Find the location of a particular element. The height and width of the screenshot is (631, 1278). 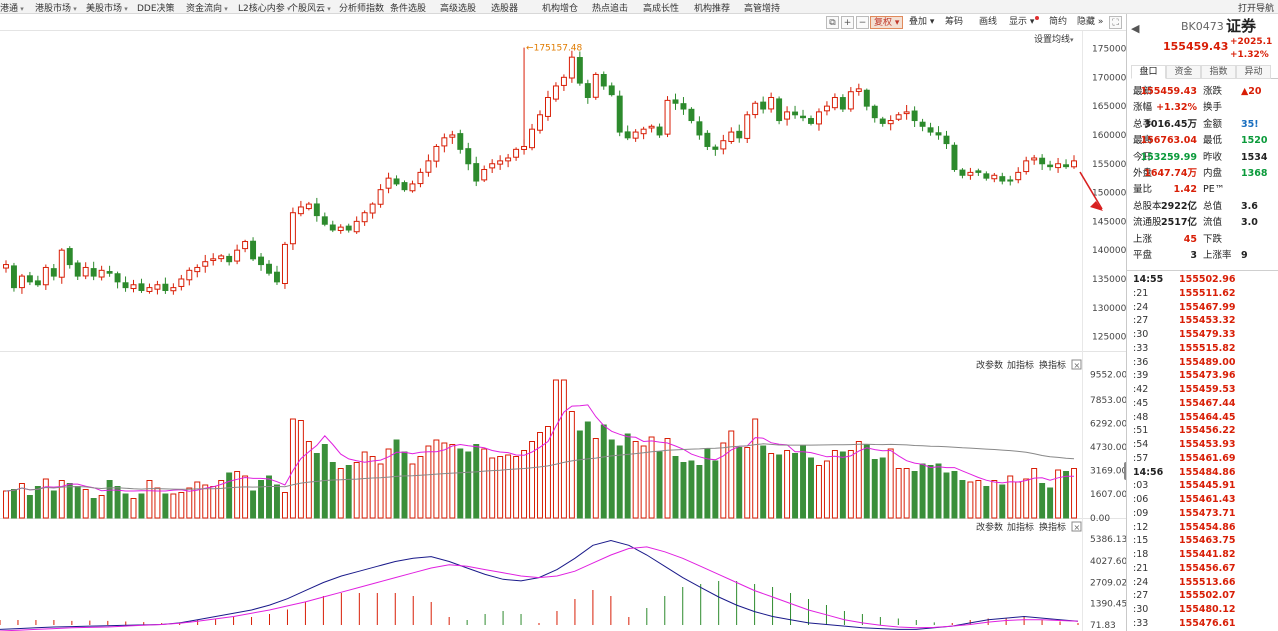

quote-l1: 上涨 is located at coordinates (1143, 239).